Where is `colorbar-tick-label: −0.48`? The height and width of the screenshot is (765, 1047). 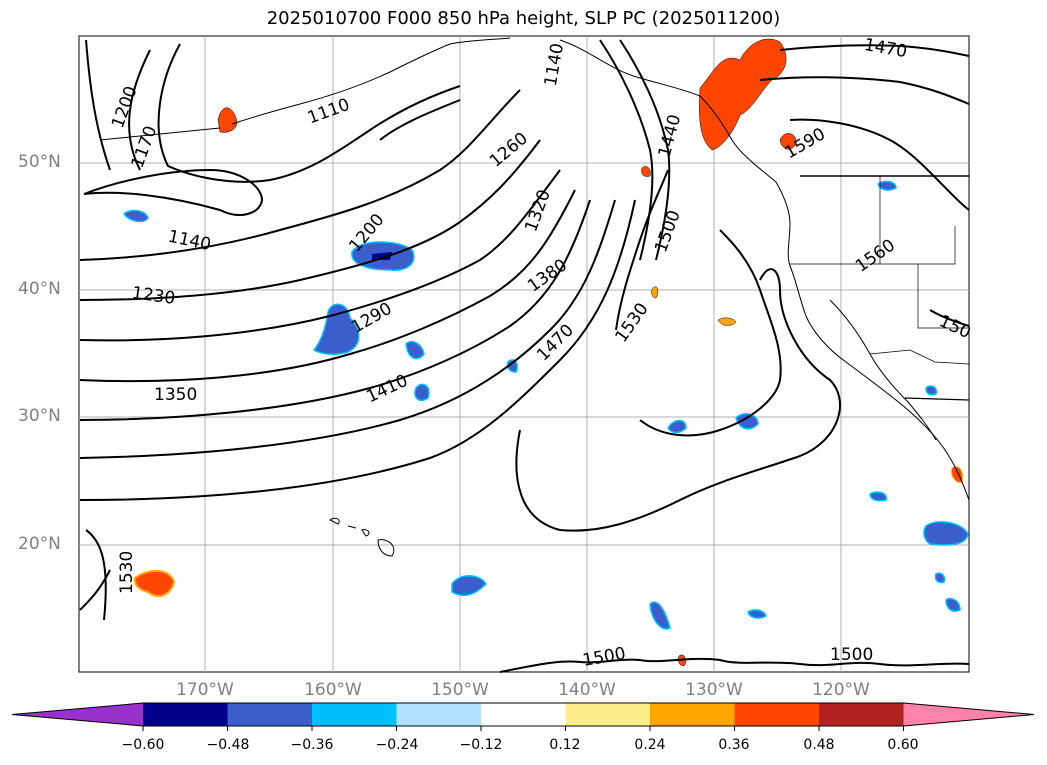 colorbar-tick-label: −0.48 is located at coordinates (228, 745).